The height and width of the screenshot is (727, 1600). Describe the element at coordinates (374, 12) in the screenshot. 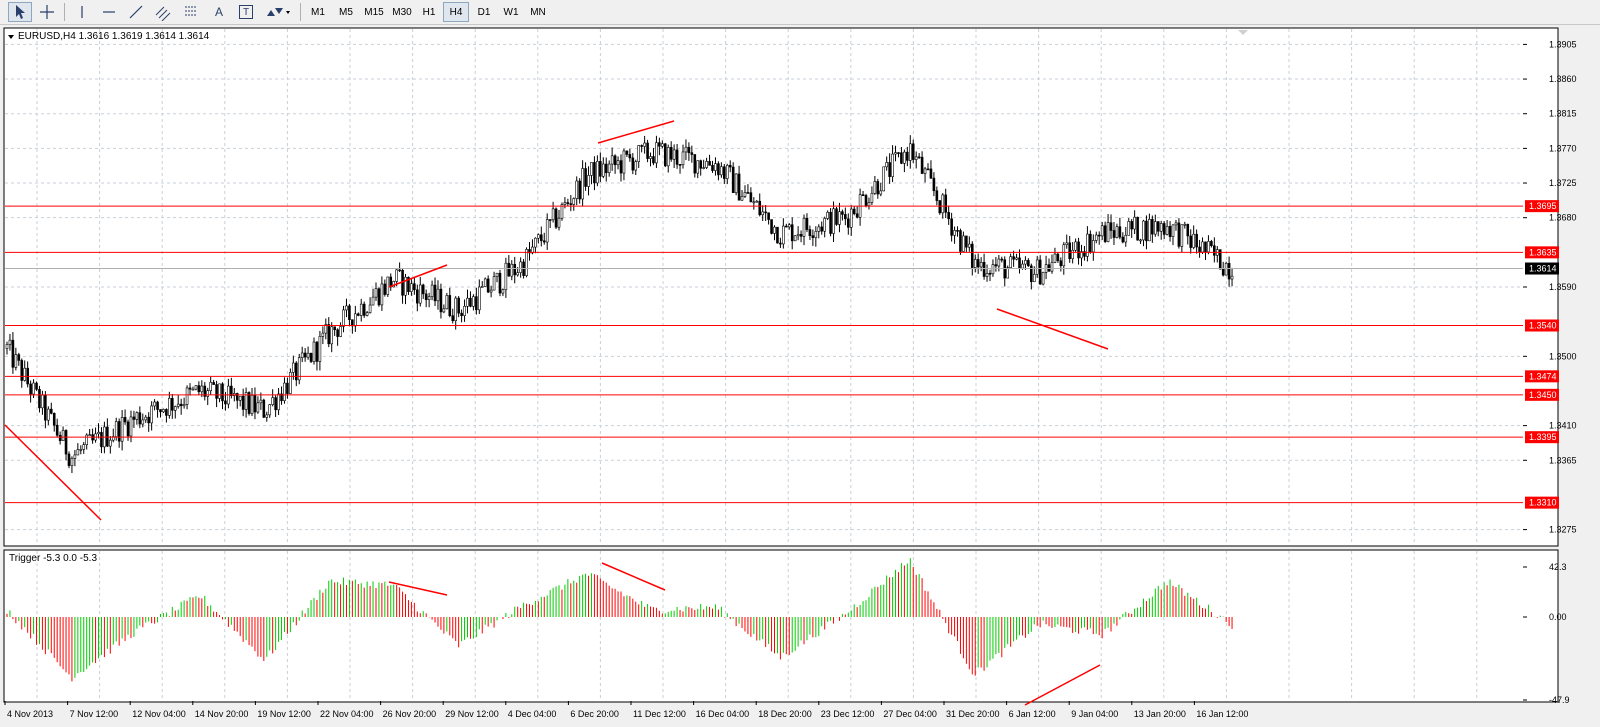

I see `period-m15-button: M15` at that location.